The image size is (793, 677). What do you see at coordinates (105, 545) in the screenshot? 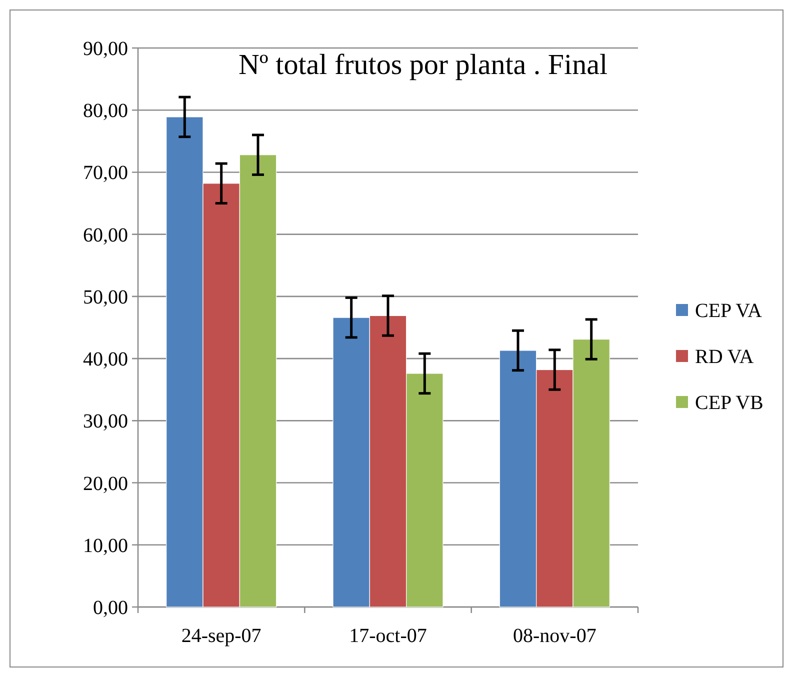
I see `y-tick-label: 10,00` at bounding box center [105, 545].